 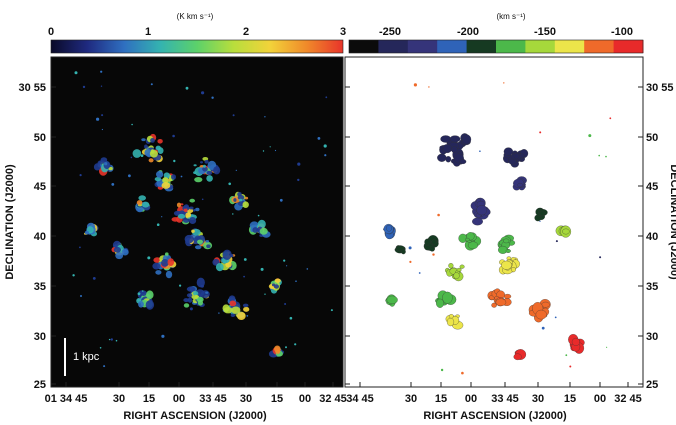 I want to click on right-y-tick-label: 40, so click(x=652, y=237).